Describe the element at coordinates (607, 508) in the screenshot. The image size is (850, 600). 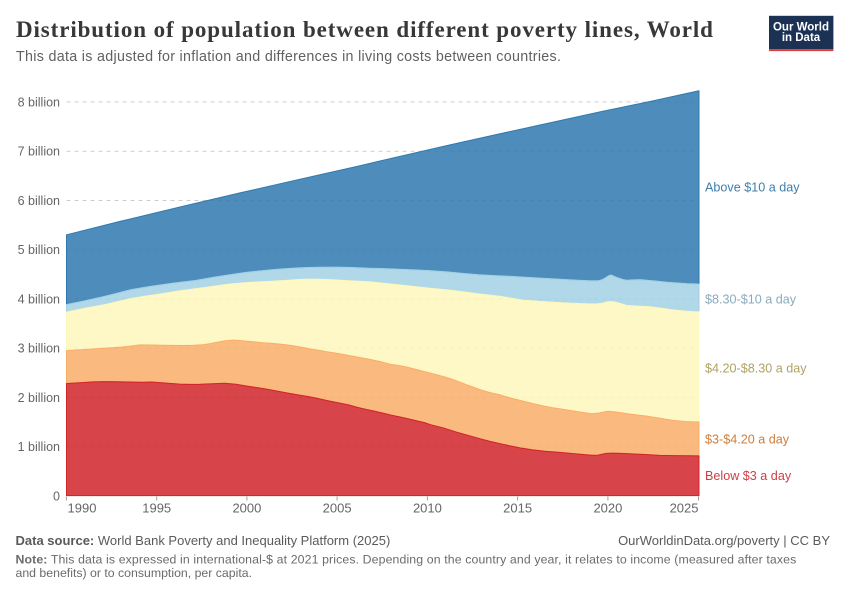
I see `svg-text: 2020` at that location.